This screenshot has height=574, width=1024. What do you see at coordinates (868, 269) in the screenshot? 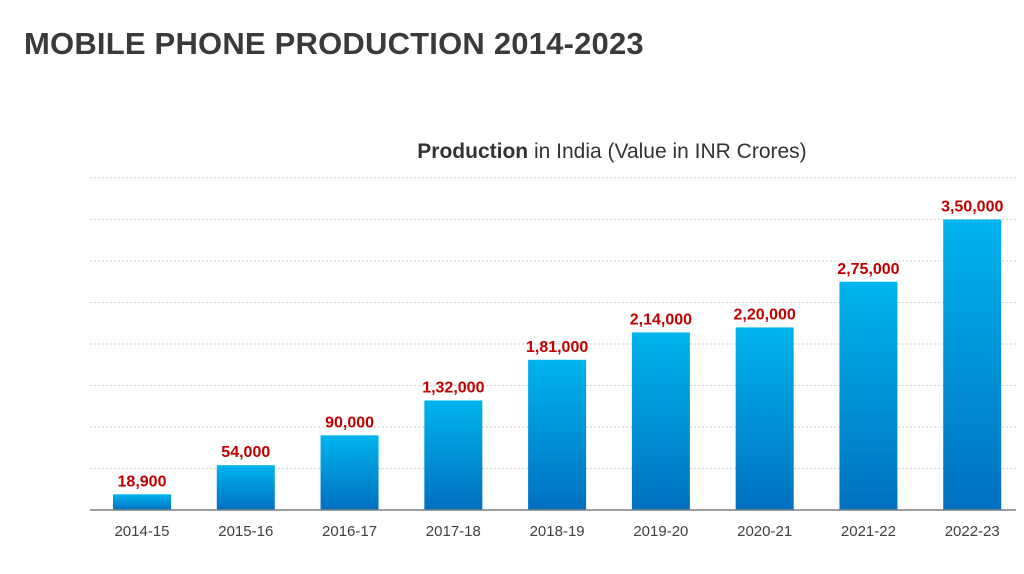
I see `value-label: 2,75,000` at bounding box center [868, 269].